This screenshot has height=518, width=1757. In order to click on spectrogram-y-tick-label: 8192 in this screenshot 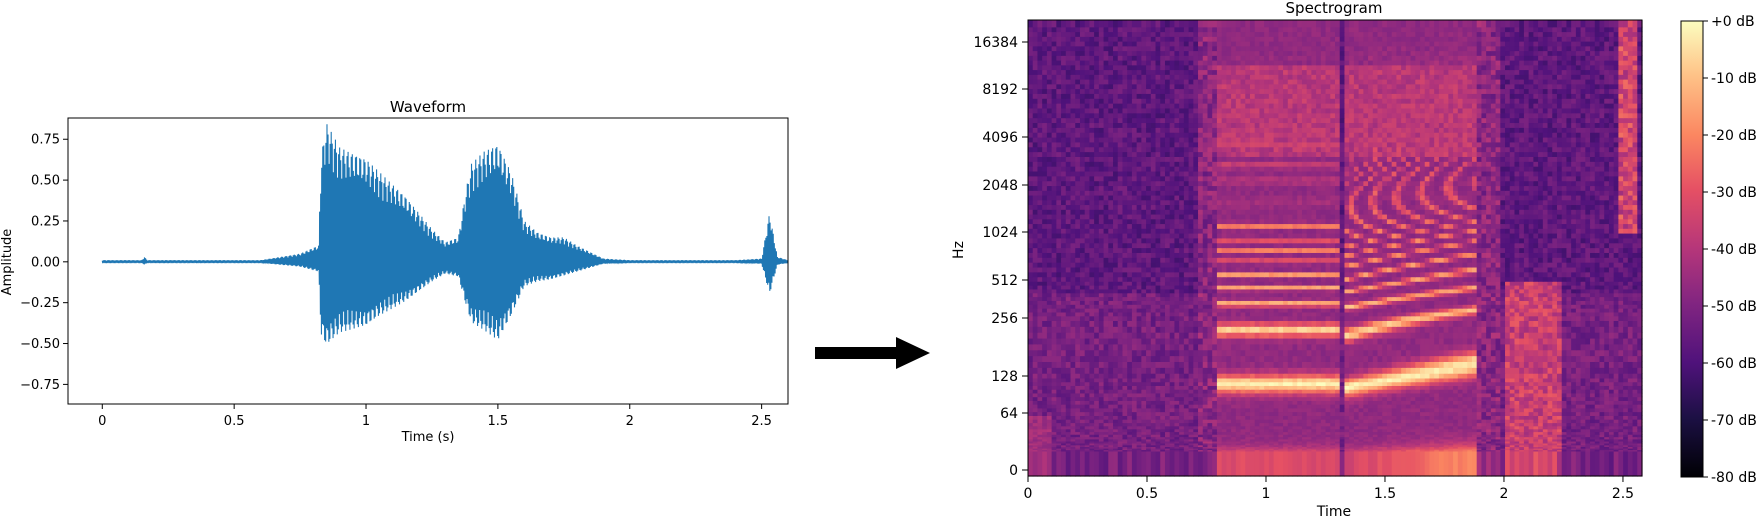, I will do `click(1000, 90)`.